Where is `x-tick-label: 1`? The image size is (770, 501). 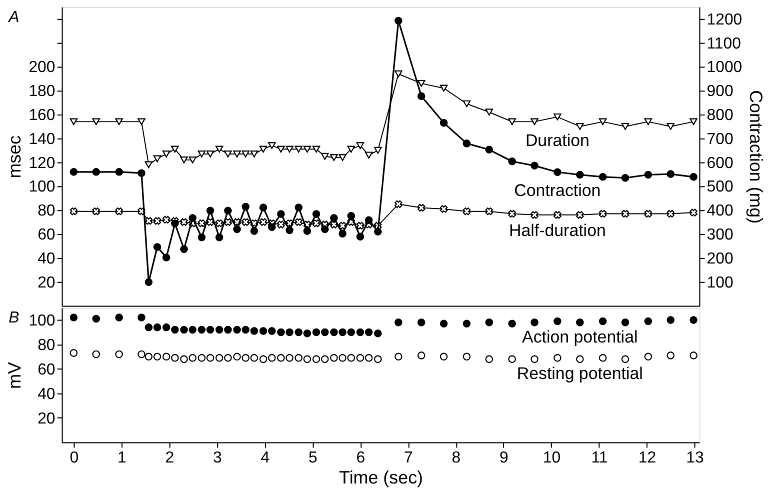 x-tick-label: 1 is located at coordinates (122, 458).